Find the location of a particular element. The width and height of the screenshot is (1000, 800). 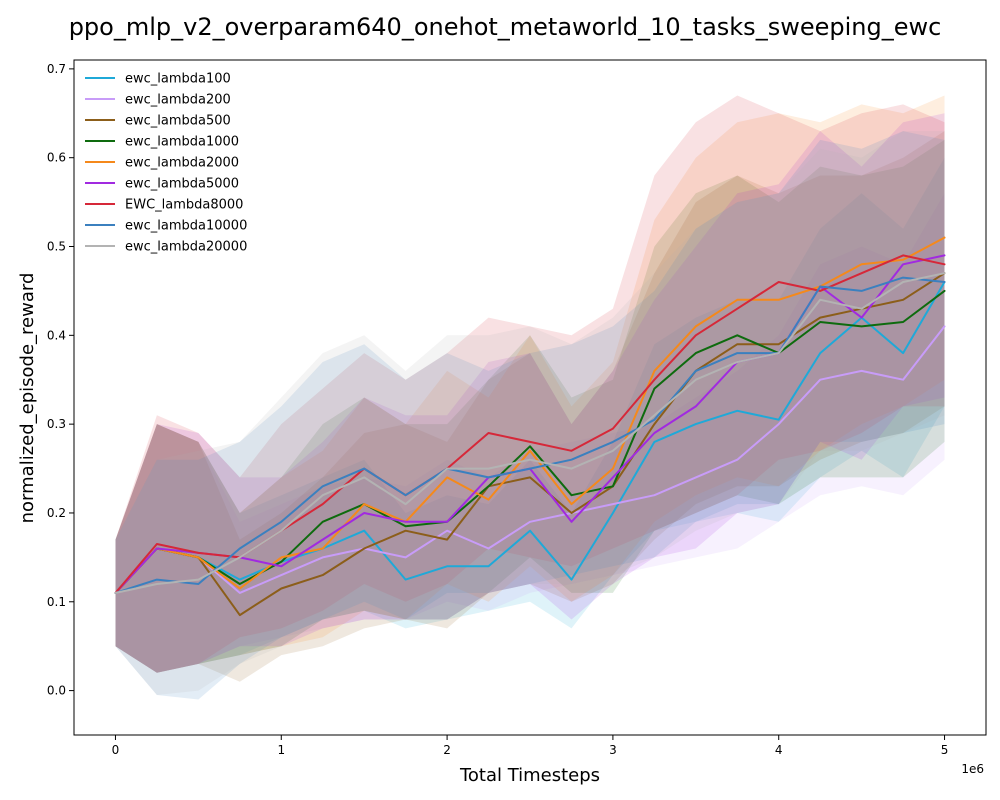

x-tick-label-1: 1 is located at coordinates (281, 750).